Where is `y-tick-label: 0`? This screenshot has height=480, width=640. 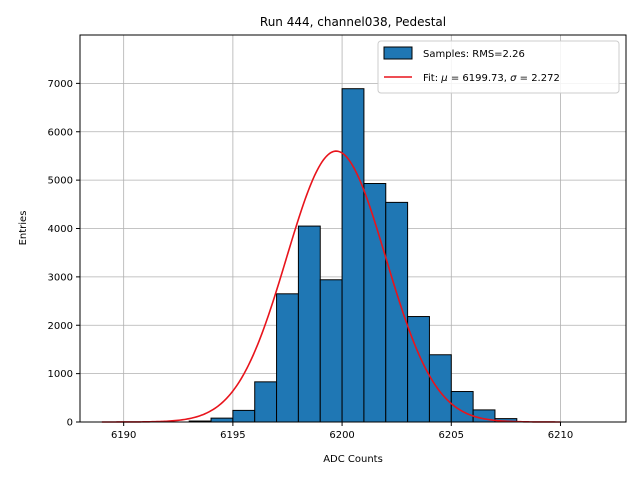
y-tick-label: 0 is located at coordinates (70, 423).